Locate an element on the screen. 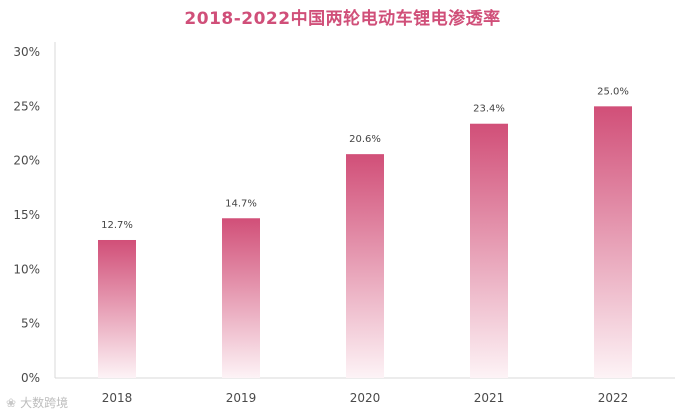 Image resolution: width=685 pixels, height=415 pixels. y-tick-label: 0% is located at coordinates (30, 378).